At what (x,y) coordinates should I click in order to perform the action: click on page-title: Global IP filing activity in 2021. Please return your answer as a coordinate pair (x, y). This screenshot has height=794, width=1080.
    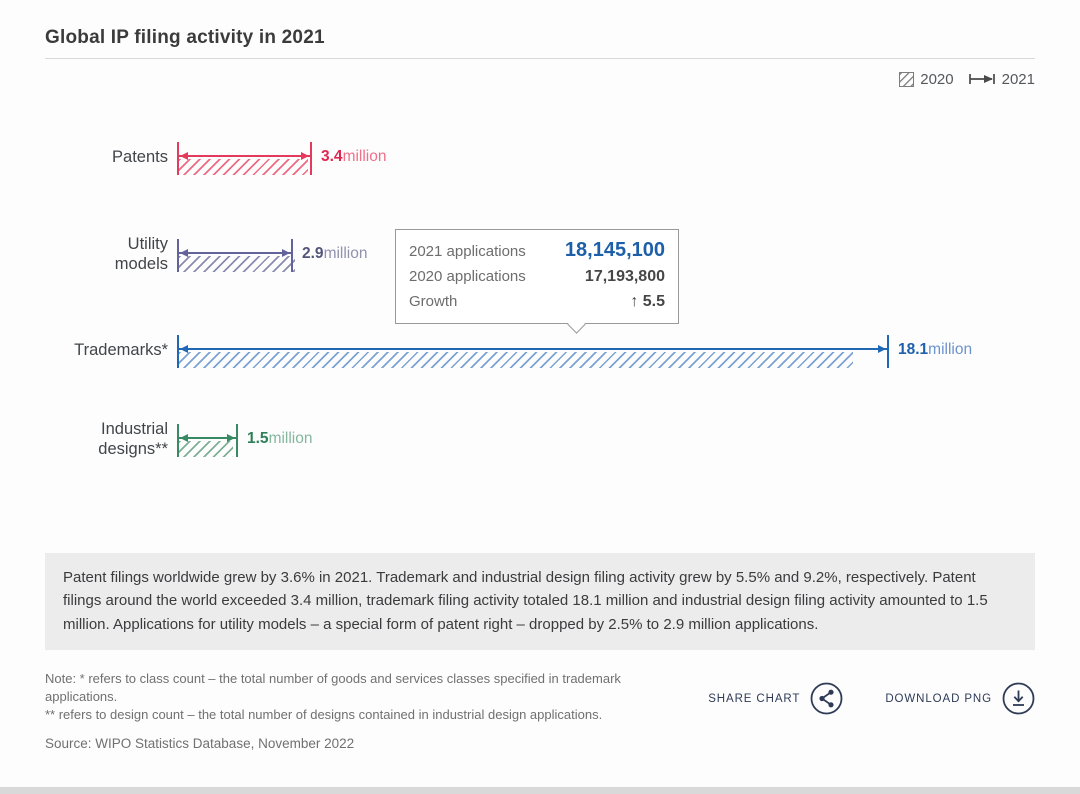
    Looking at the image, I should click on (185, 37).